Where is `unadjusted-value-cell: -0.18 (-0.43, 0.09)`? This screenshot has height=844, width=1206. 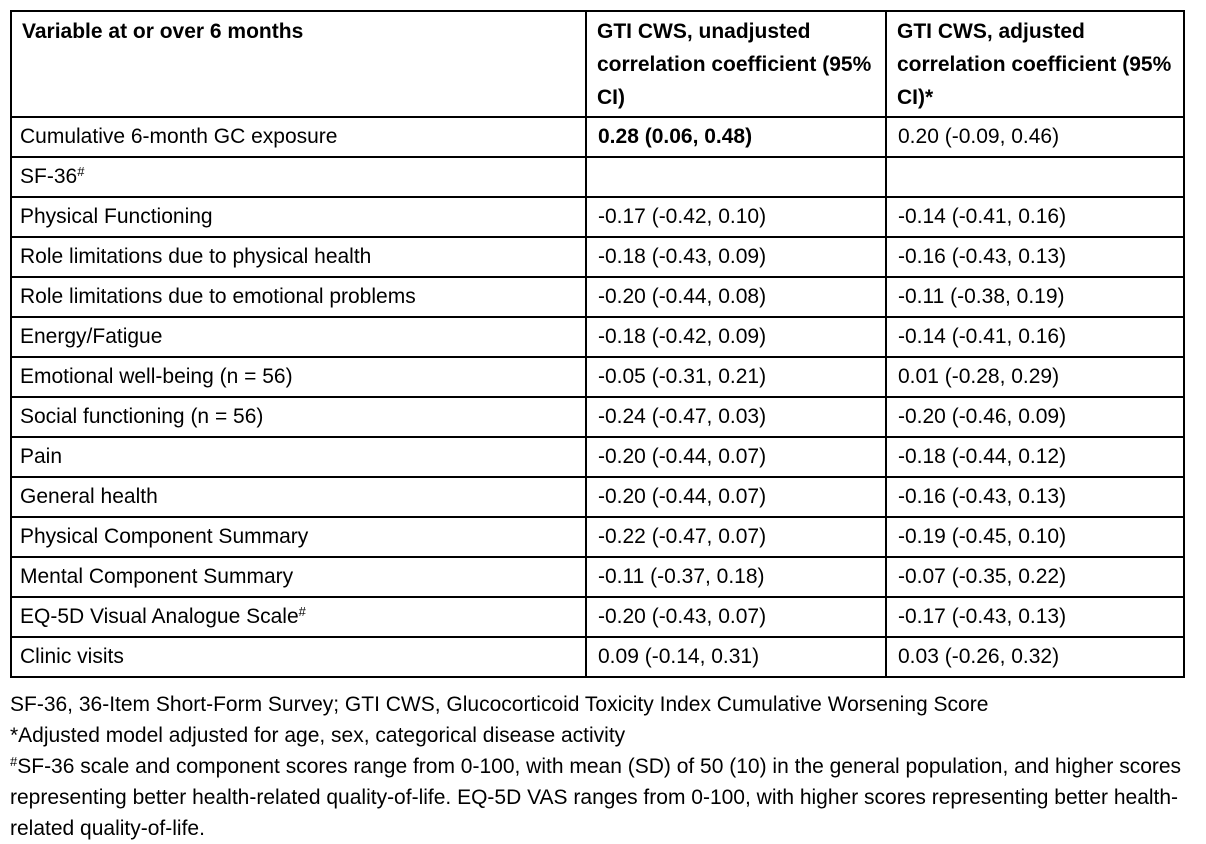
unadjusted-value-cell: -0.18 (-0.43, 0.09) is located at coordinates (736, 257).